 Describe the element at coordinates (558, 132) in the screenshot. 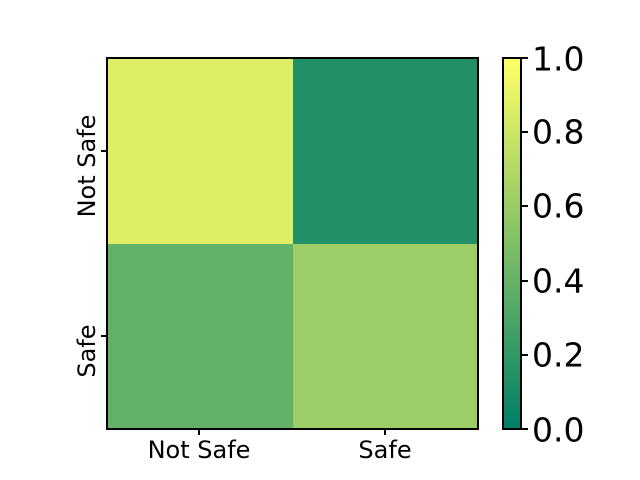

I see `colorbar-tick-label-0.8: 0.8` at that location.